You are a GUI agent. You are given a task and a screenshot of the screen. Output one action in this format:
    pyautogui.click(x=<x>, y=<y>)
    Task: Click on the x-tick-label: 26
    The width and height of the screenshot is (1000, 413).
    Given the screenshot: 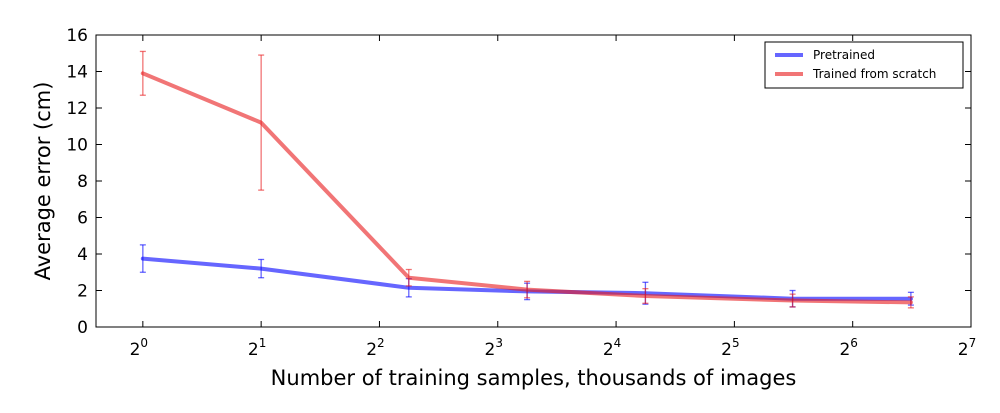 What is the action you would take?
    pyautogui.click(x=848, y=348)
    